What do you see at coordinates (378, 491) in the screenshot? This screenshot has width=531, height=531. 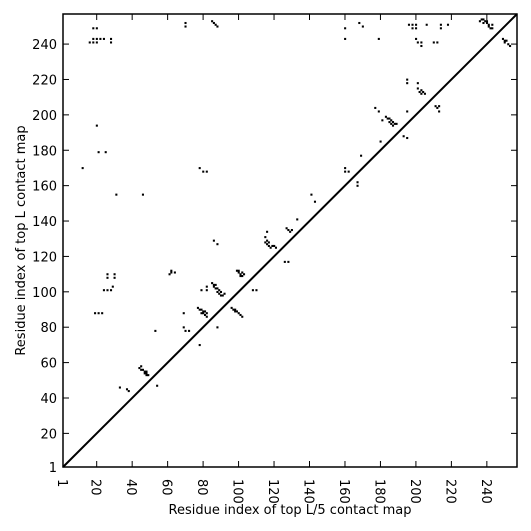 I see `x-tick-label: 180` at bounding box center [378, 491].